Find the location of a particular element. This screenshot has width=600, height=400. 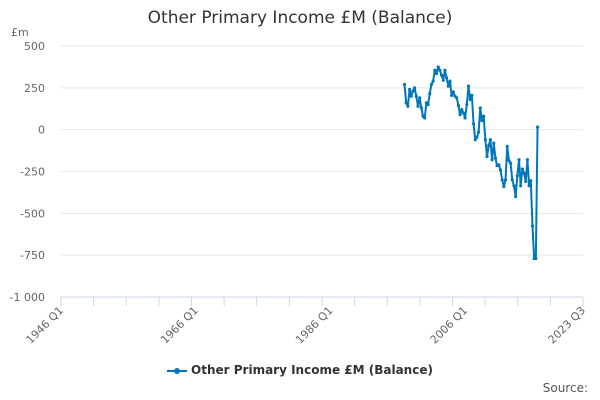

y-tick-label: 0 is located at coordinates (41, 130).